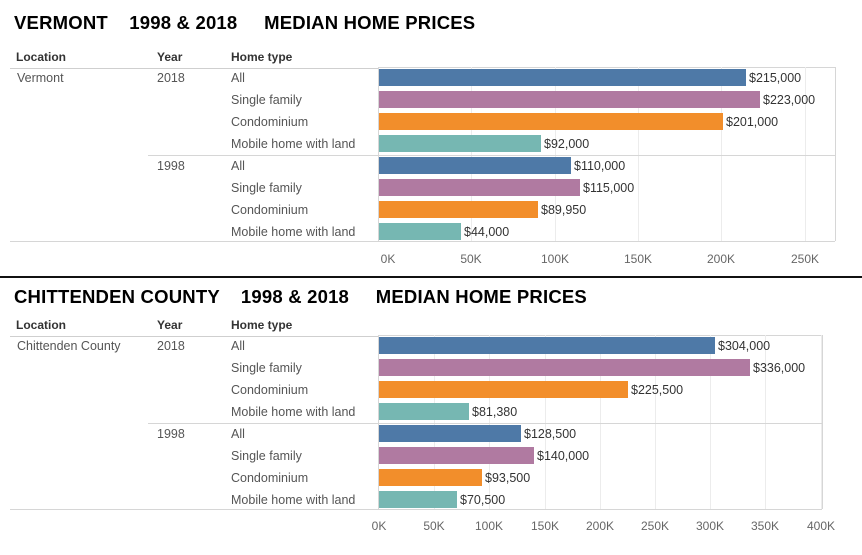 This screenshot has height=555, width=862. Describe the element at coordinates (765, 526) in the screenshot. I see `x-tick-label: 350K` at that location.